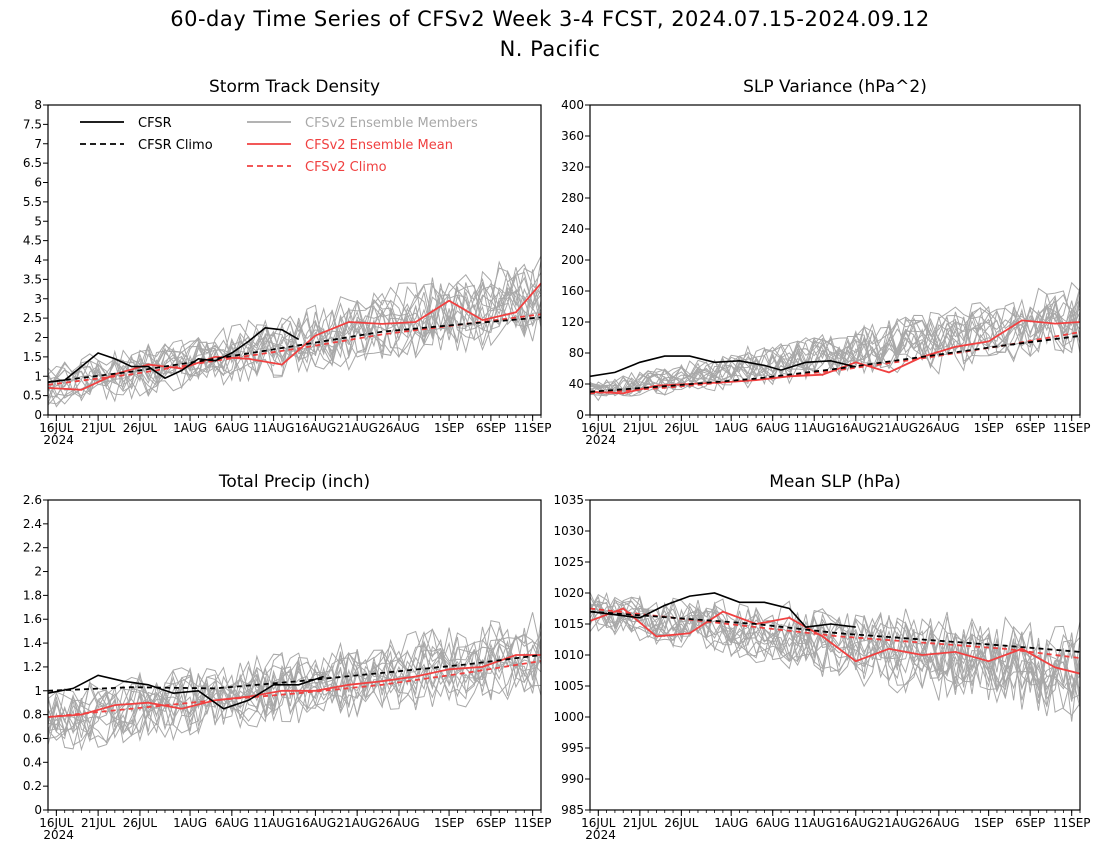 The image size is (1100, 850). Describe the element at coordinates (32, 762) in the screenshot. I see `y-tick-label: 0.4` at that location.